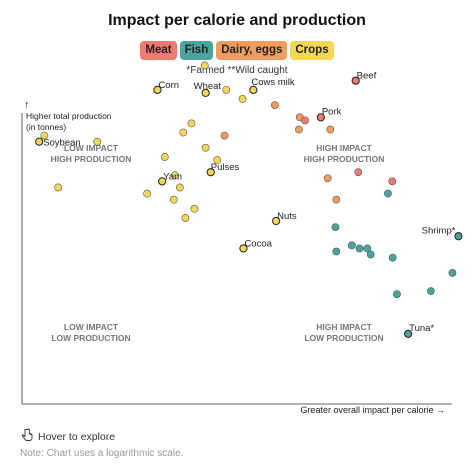 The image size is (474, 475). Describe the element at coordinates (343, 338) in the screenshot. I see `quadrant-label-3-line2: LOW PRODUCTION` at that location.